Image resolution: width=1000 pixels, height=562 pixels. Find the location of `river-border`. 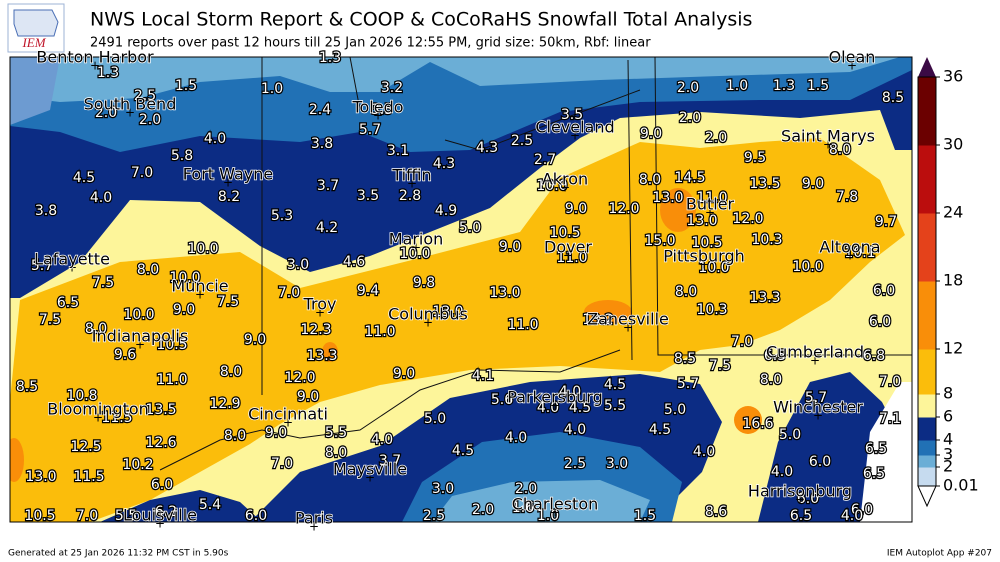

river-border is located at coordinates (390, 410).